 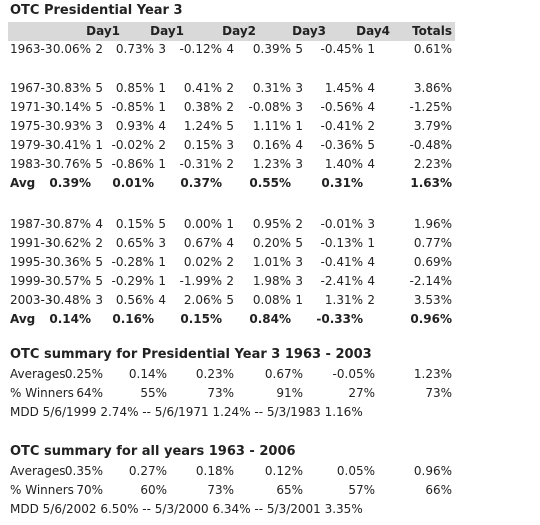 I want to click on cell-value: -0.85%, so click(x=132, y=107).